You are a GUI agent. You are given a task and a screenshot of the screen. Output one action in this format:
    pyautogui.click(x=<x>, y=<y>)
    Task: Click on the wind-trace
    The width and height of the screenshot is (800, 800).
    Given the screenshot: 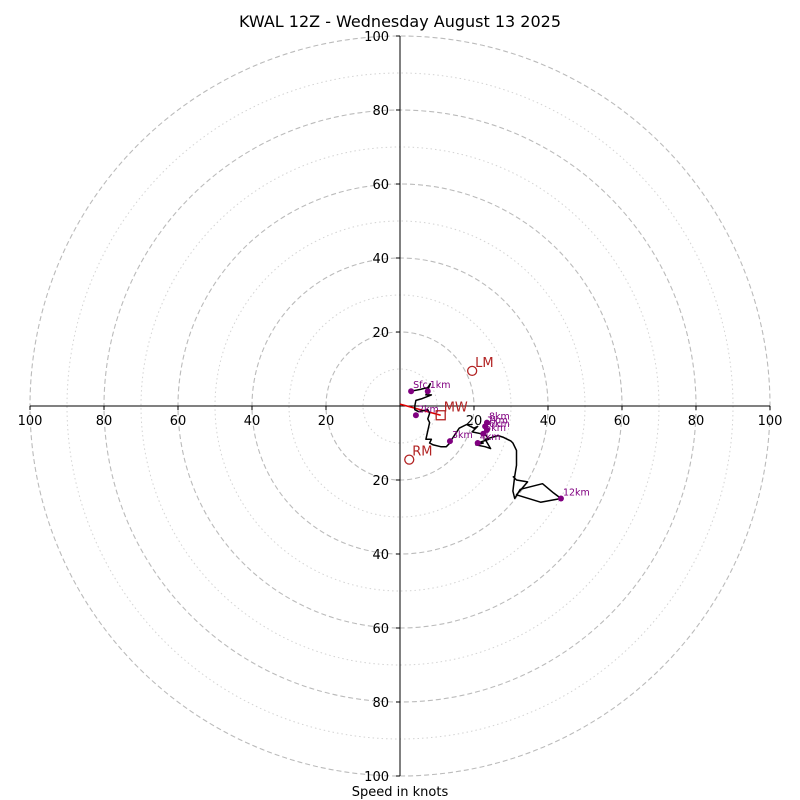 What is the action you would take?
    pyautogui.click(x=486, y=443)
    